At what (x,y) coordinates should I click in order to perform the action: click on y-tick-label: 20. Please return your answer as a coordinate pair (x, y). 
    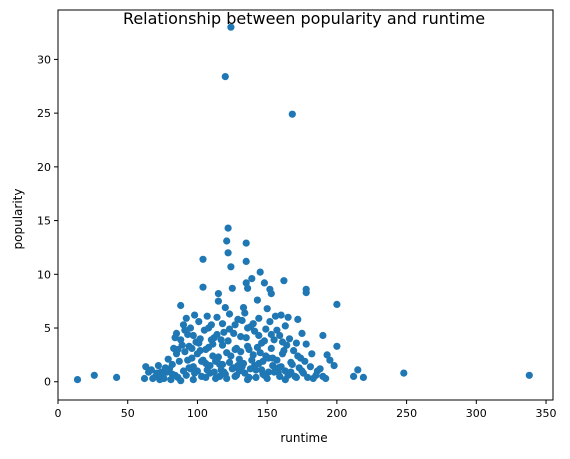
    Looking at the image, I should click on (44, 167).